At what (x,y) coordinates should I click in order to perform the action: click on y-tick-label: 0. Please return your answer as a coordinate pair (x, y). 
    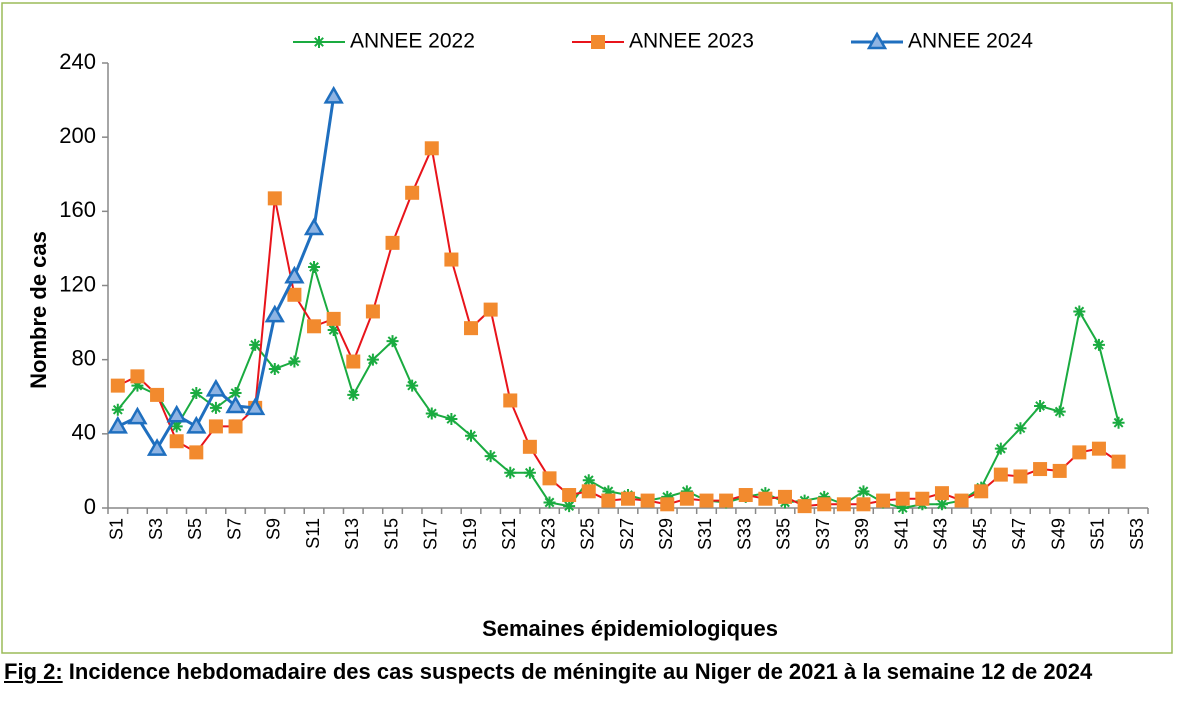
    Looking at the image, I should click on (90, 506).